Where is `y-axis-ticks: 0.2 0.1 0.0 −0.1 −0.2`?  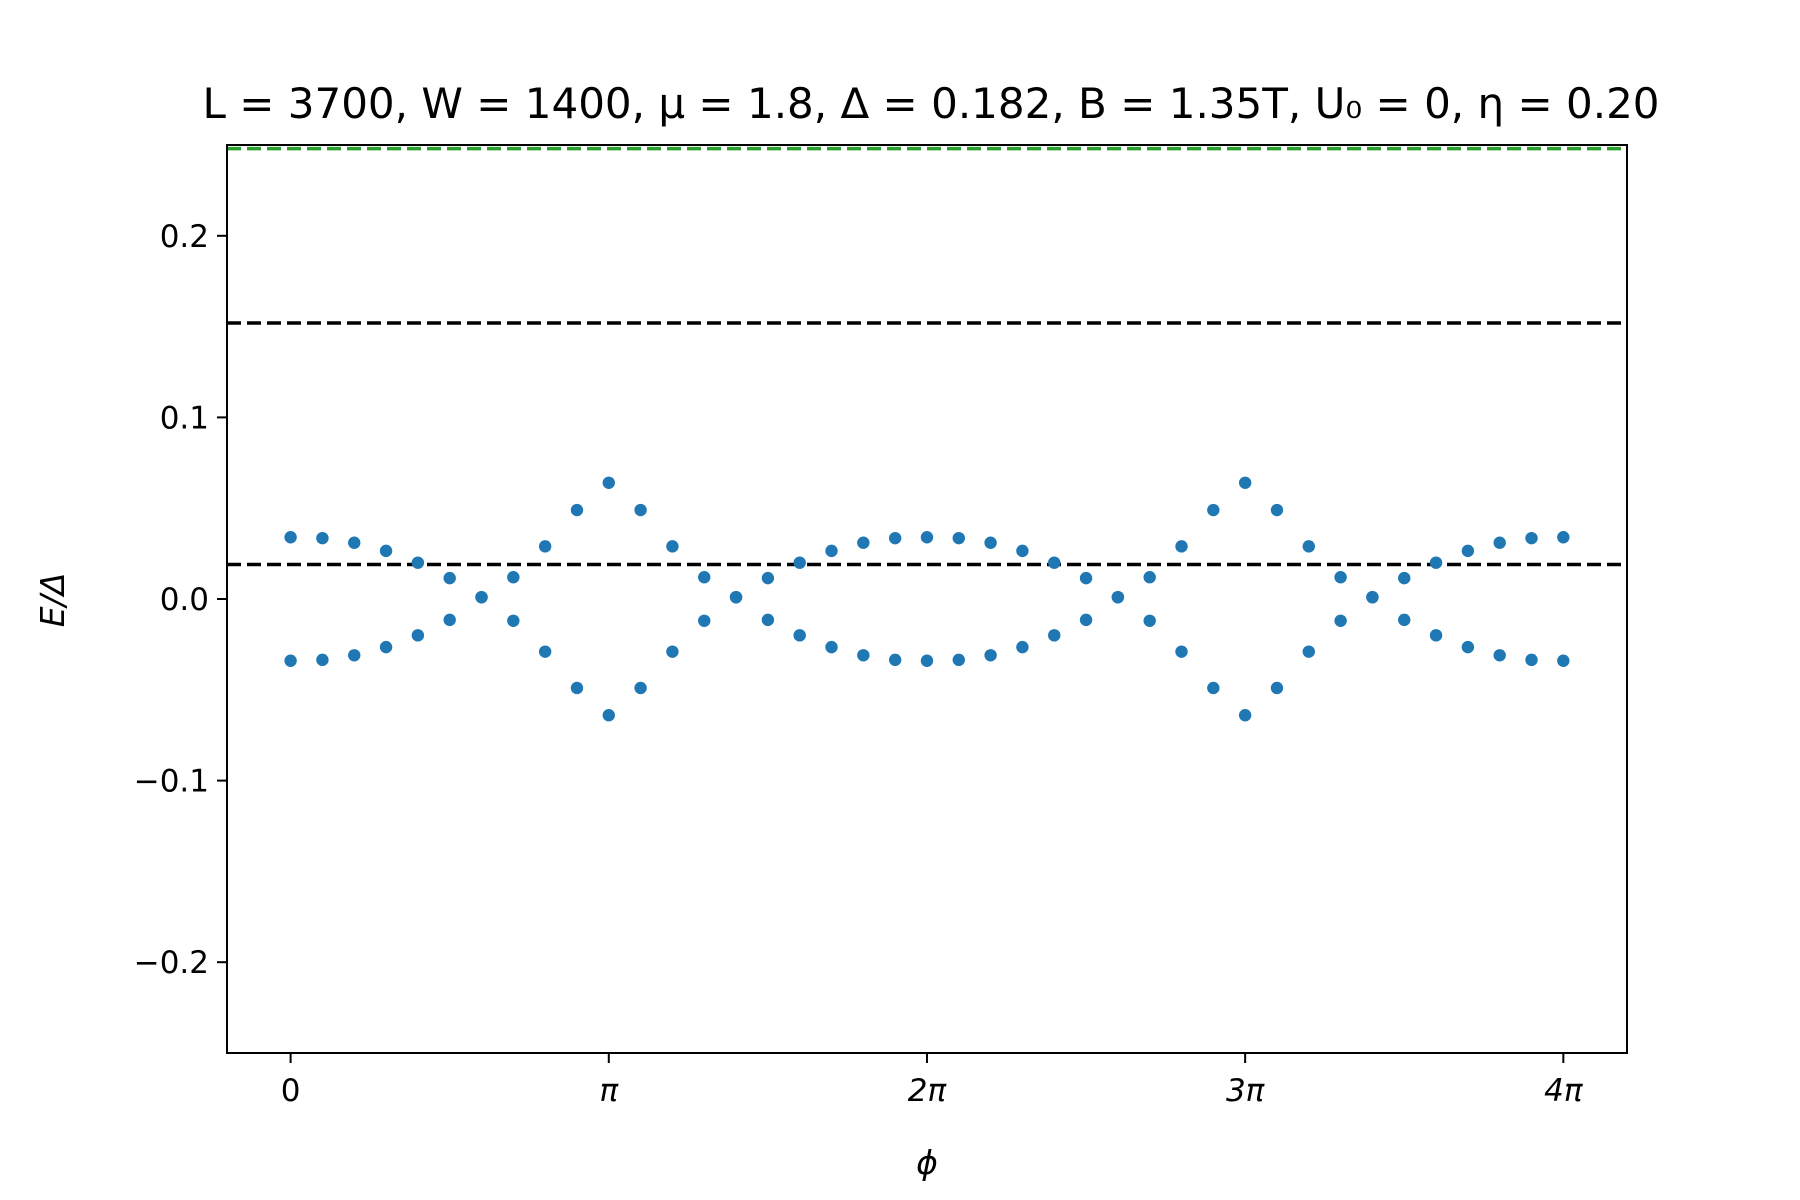 y-axis-ticks: 0.2 0.1 0.0 −0.1 −0.2 is located at coordinates (180, 600).